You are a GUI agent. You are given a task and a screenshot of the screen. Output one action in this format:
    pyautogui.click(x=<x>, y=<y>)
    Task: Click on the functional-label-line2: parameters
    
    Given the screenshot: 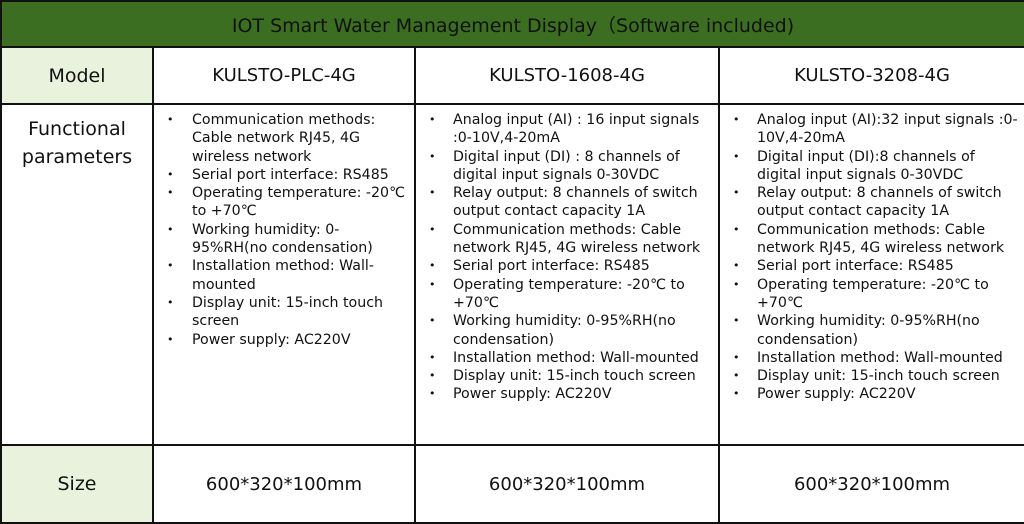 What is the action you would take?
    pyautogui.click(x=77, y=157)
    